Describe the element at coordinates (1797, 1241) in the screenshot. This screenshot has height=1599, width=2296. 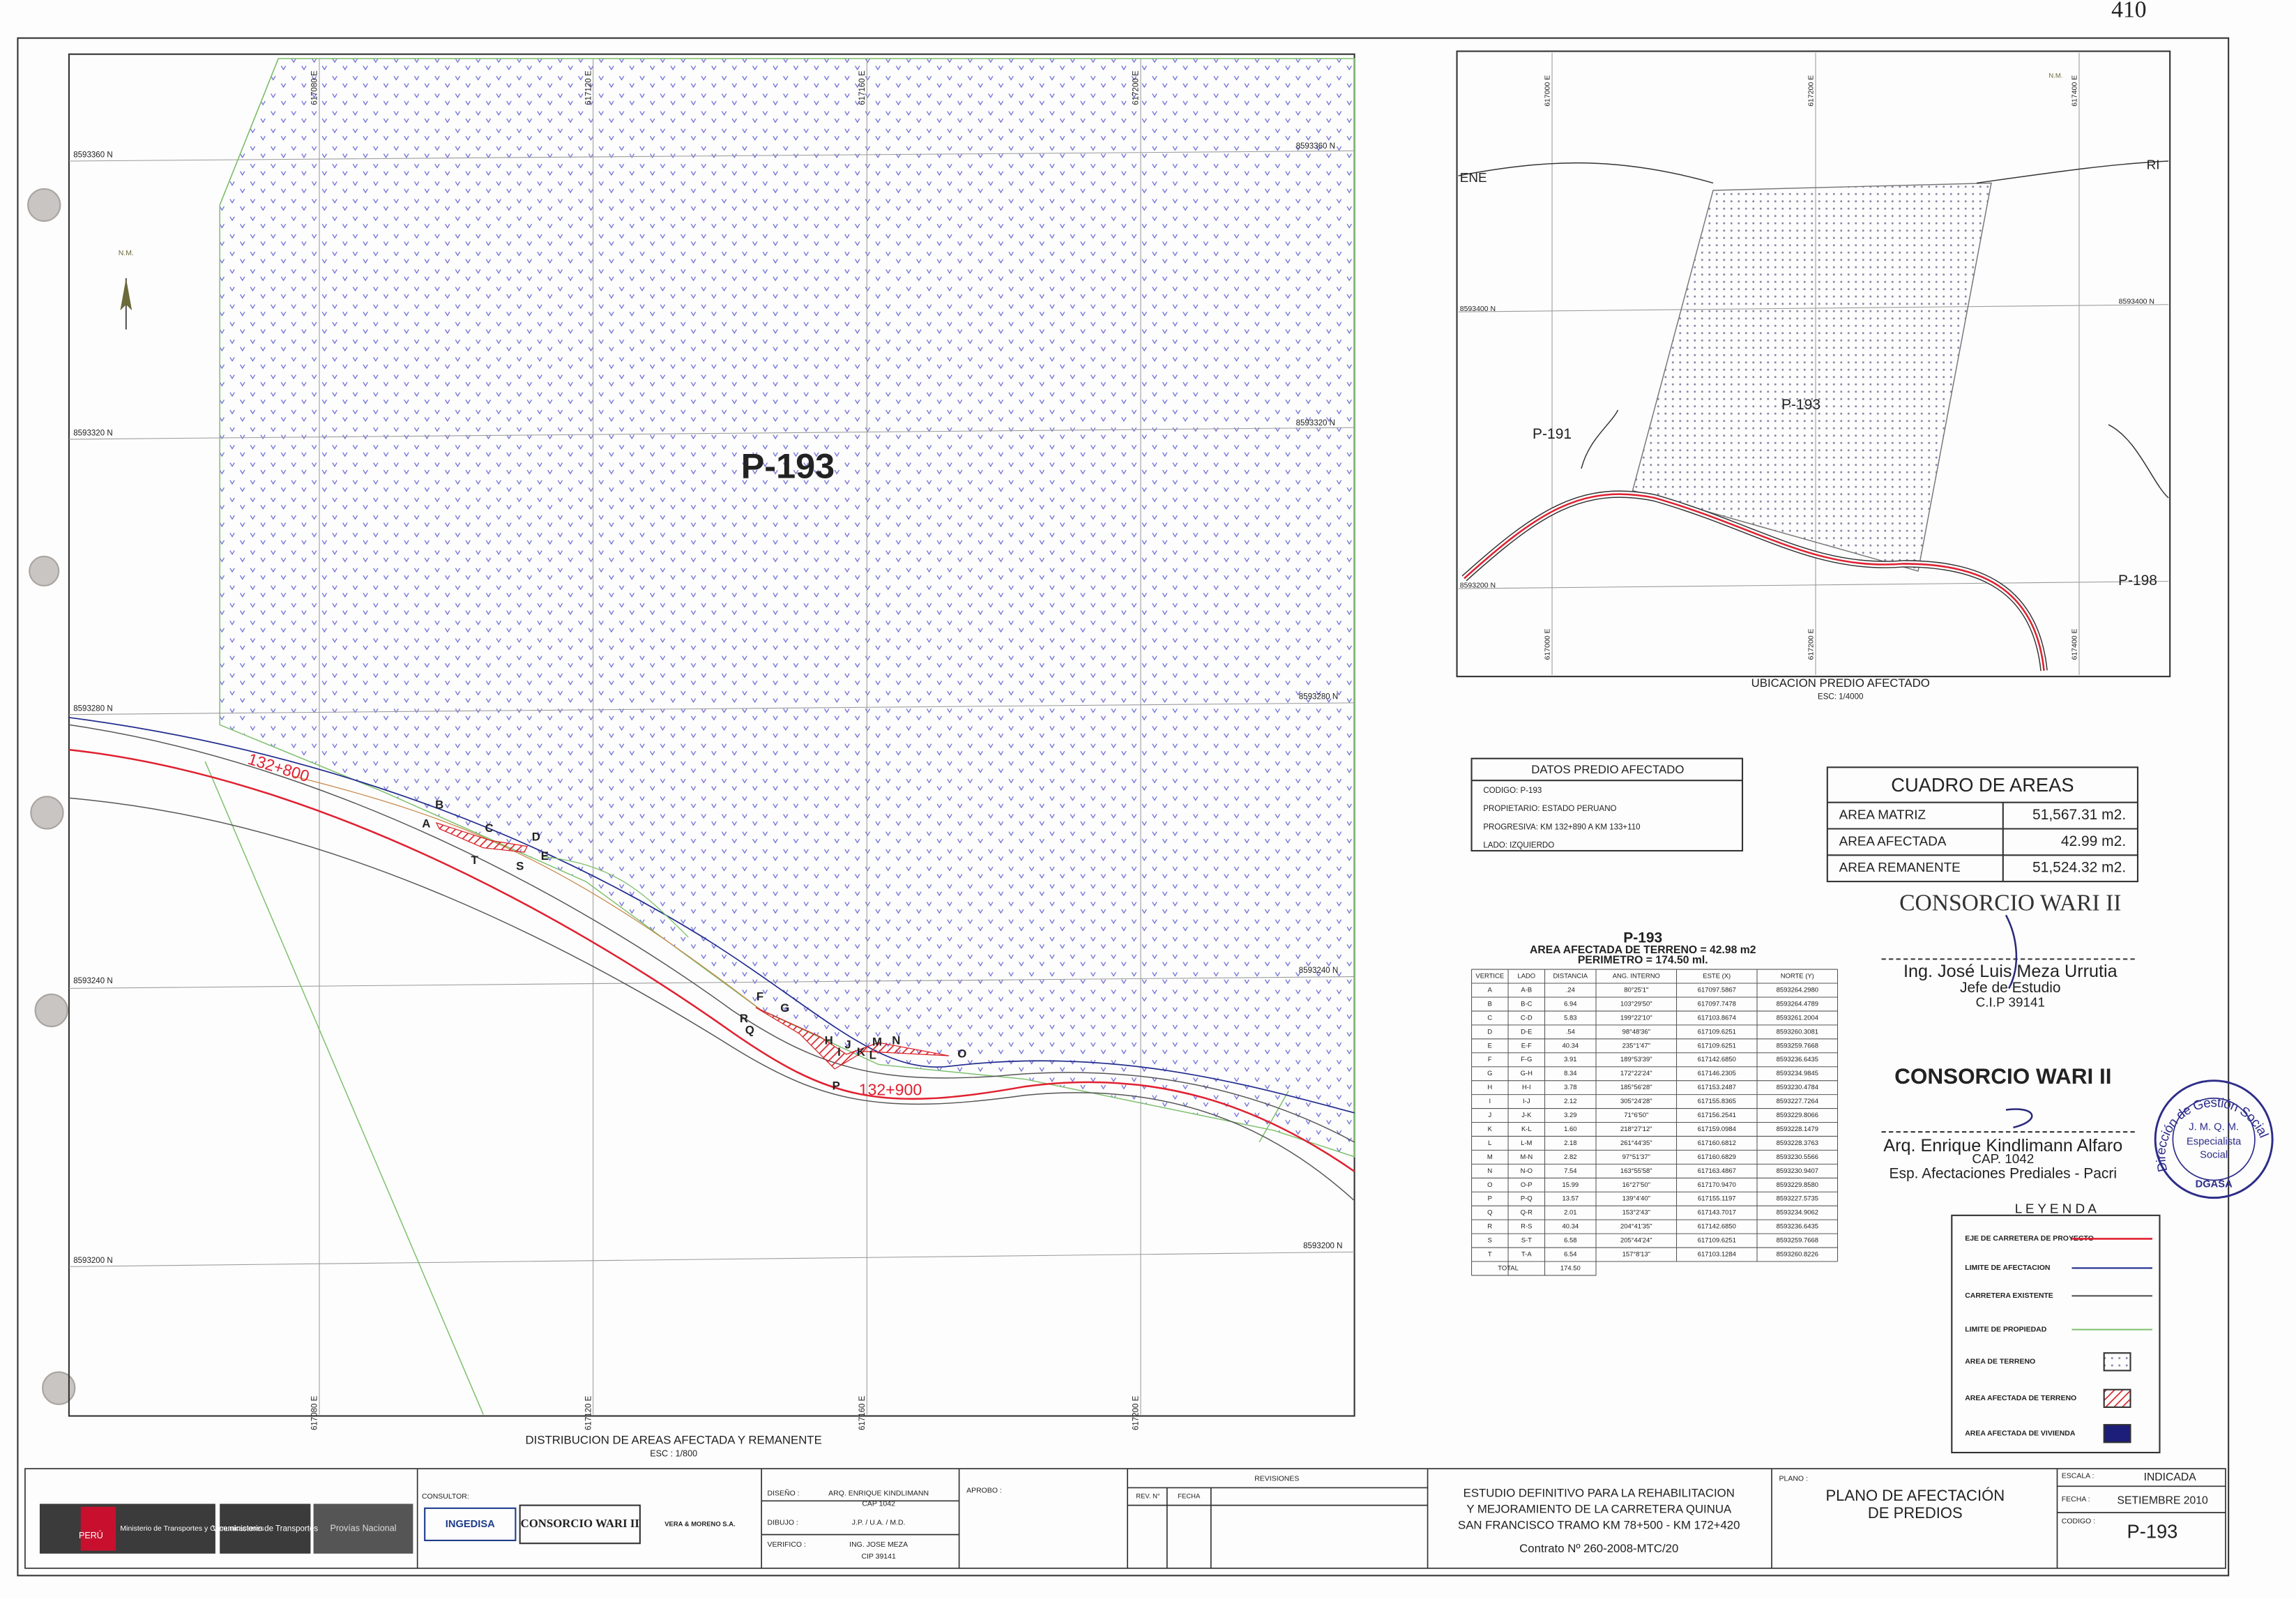
I see `table-cell: 8593259.7668` at that location.